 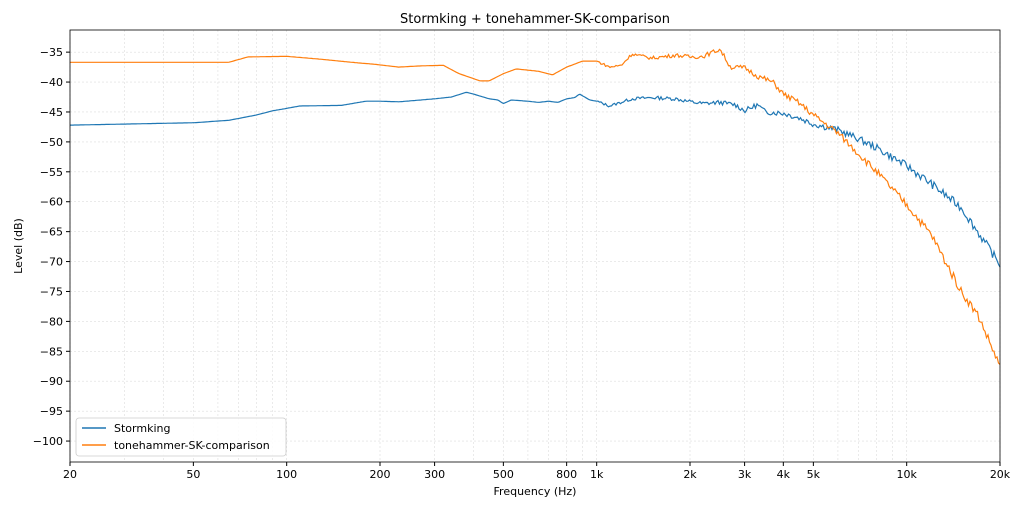 What do you see at coordinates (1000, 474) in the screenshot?
I see `x-tick-label: 20k` at bounding box center [1000, 474].